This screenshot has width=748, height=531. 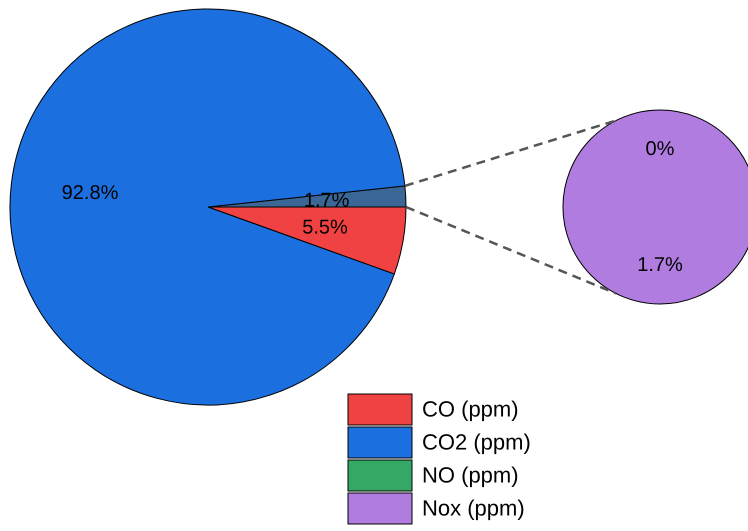 What do you see at coordinates (476, 442) in the screenshot?
I see `legend-label: CO2 (ppm)` at bounding box center [476, 442].